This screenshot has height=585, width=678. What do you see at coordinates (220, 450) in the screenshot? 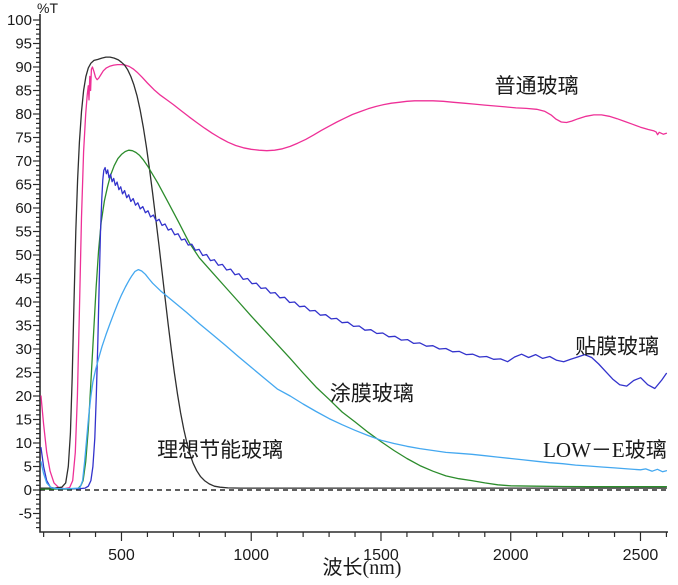
I see `series-label-ideal-energy-saving-glass: 理想节能玻璃` at bounding box center [220, 450].